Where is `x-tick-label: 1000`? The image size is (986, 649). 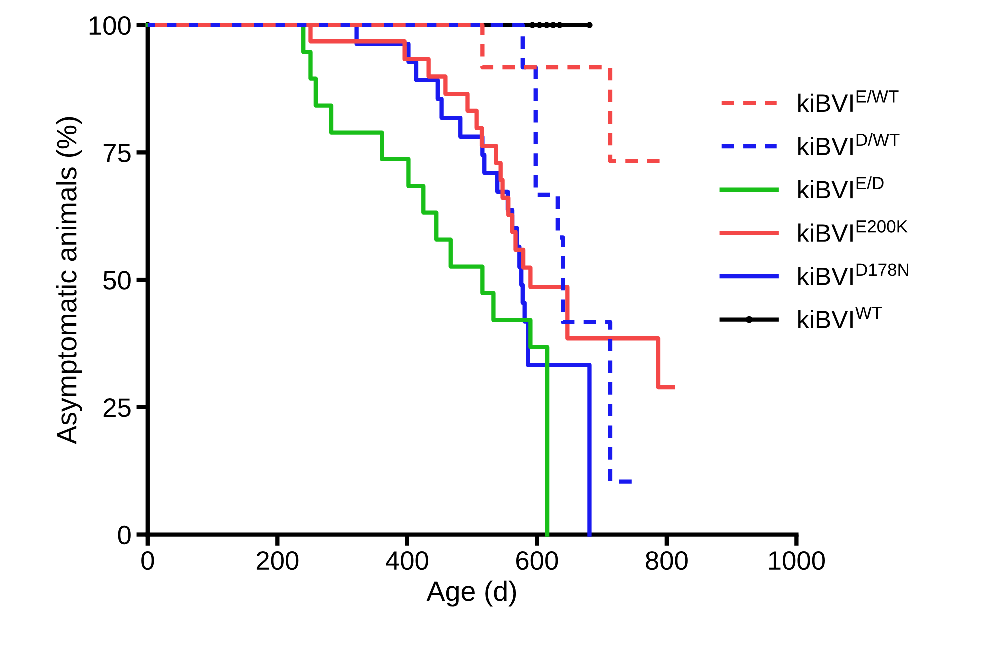 x-tick-label: 1000 is located at coordinates (797, 560).